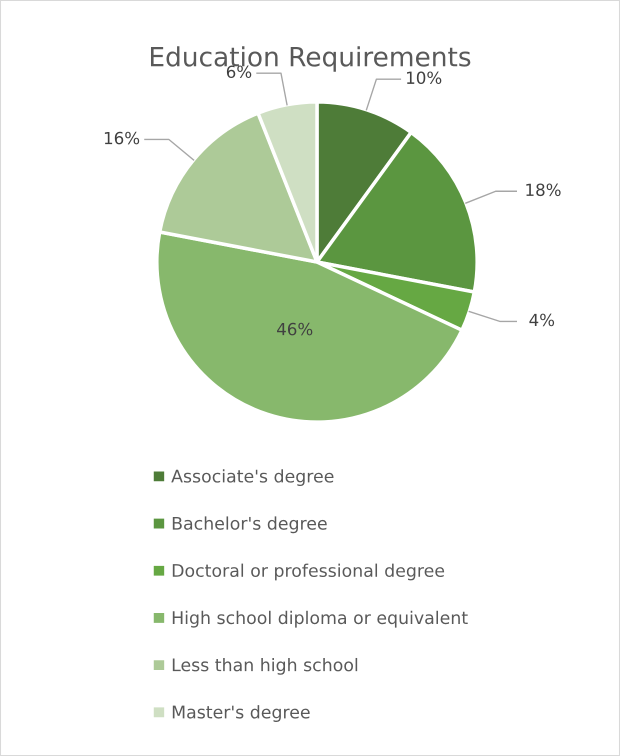 The height and width of the screenshot is (756, 620). What do you see at coordinates (241, 713) in the screenshot?
I see `legend-label: Master's degree` at bounding box center [241, 713].